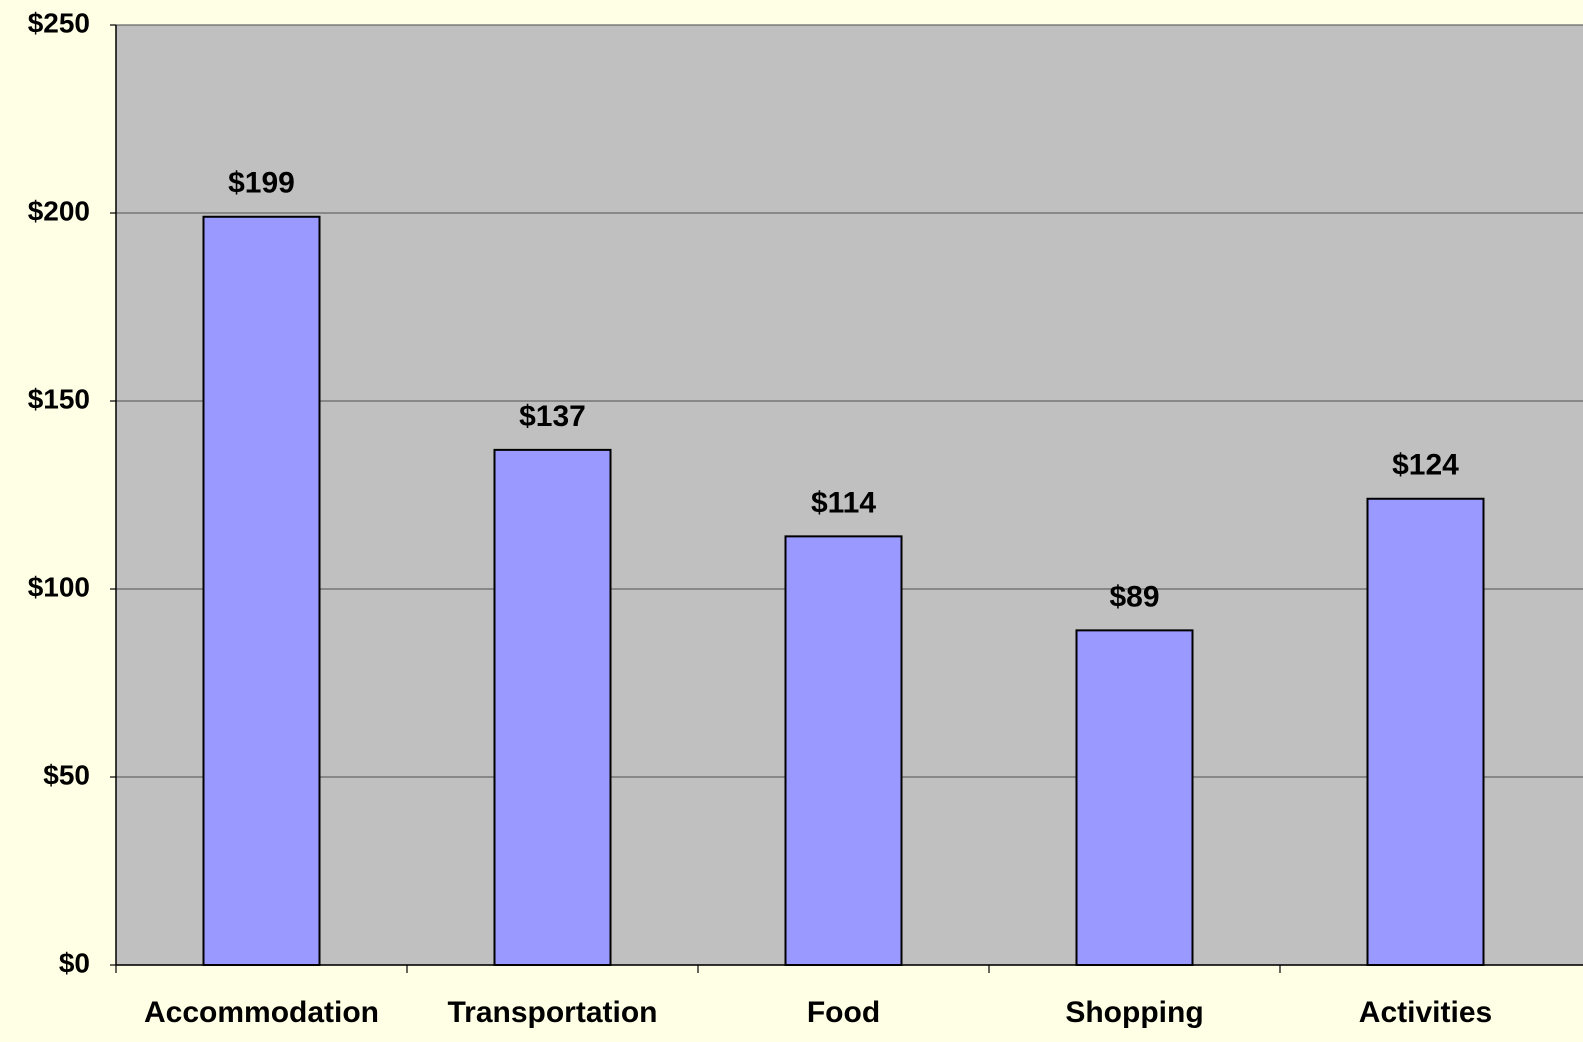 The height and width of the screenshot is (1042, 1583). I want to click on x-tick-label: Accommodation, so click(261, 1012).